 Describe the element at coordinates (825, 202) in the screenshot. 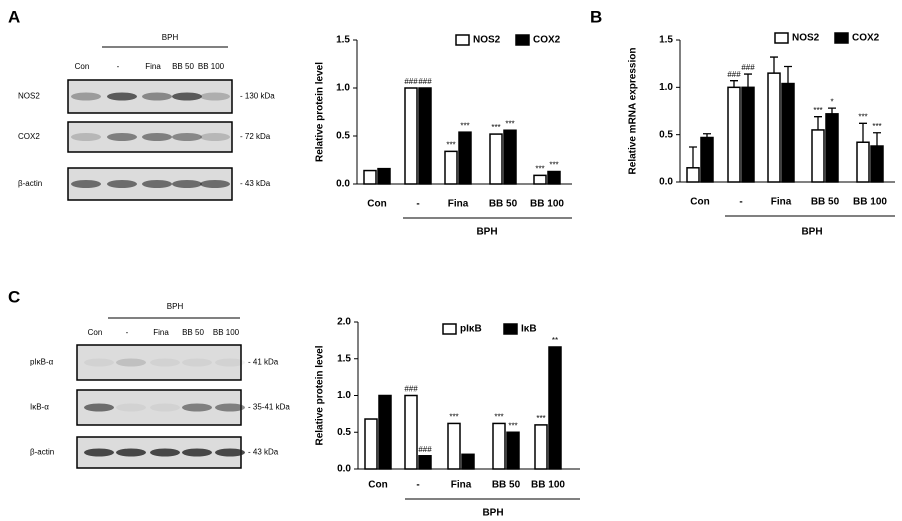

I see `x-tick-label: BB 50` at that location.